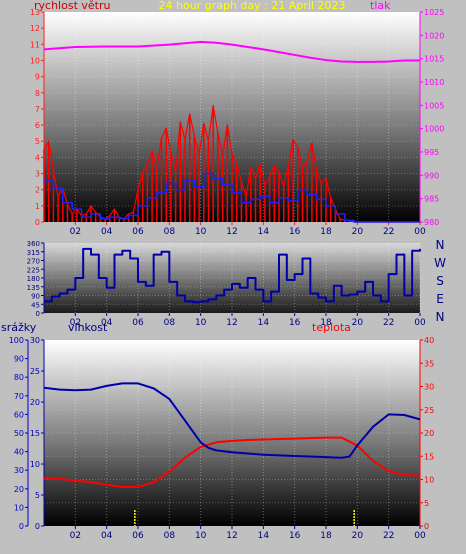 The height and width of the screenshot is (554, 466). What do you see at coordinates (429, 410) in the screenshot?
I see `y-tick-label: 25` at bounding box center [429, 410].